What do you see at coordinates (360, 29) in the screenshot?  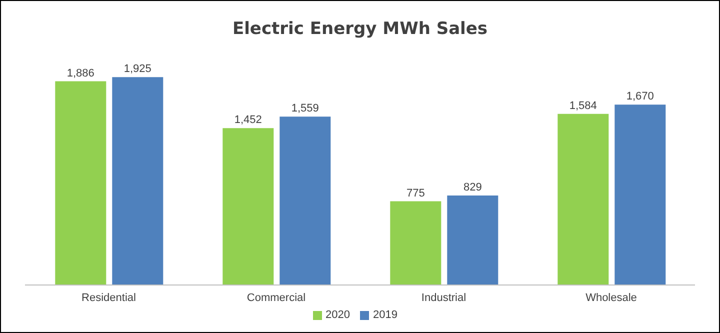 I see `chart-title: Electric Energy MWh Sales` at bounding box center [360, 29].